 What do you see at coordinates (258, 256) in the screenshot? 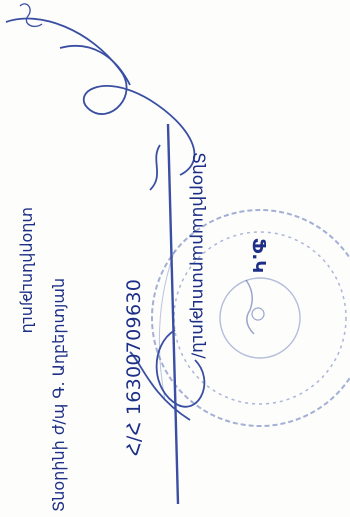
I see `seal-abbreviation: Ֆ.Կ` at bounding box center [258, 256].